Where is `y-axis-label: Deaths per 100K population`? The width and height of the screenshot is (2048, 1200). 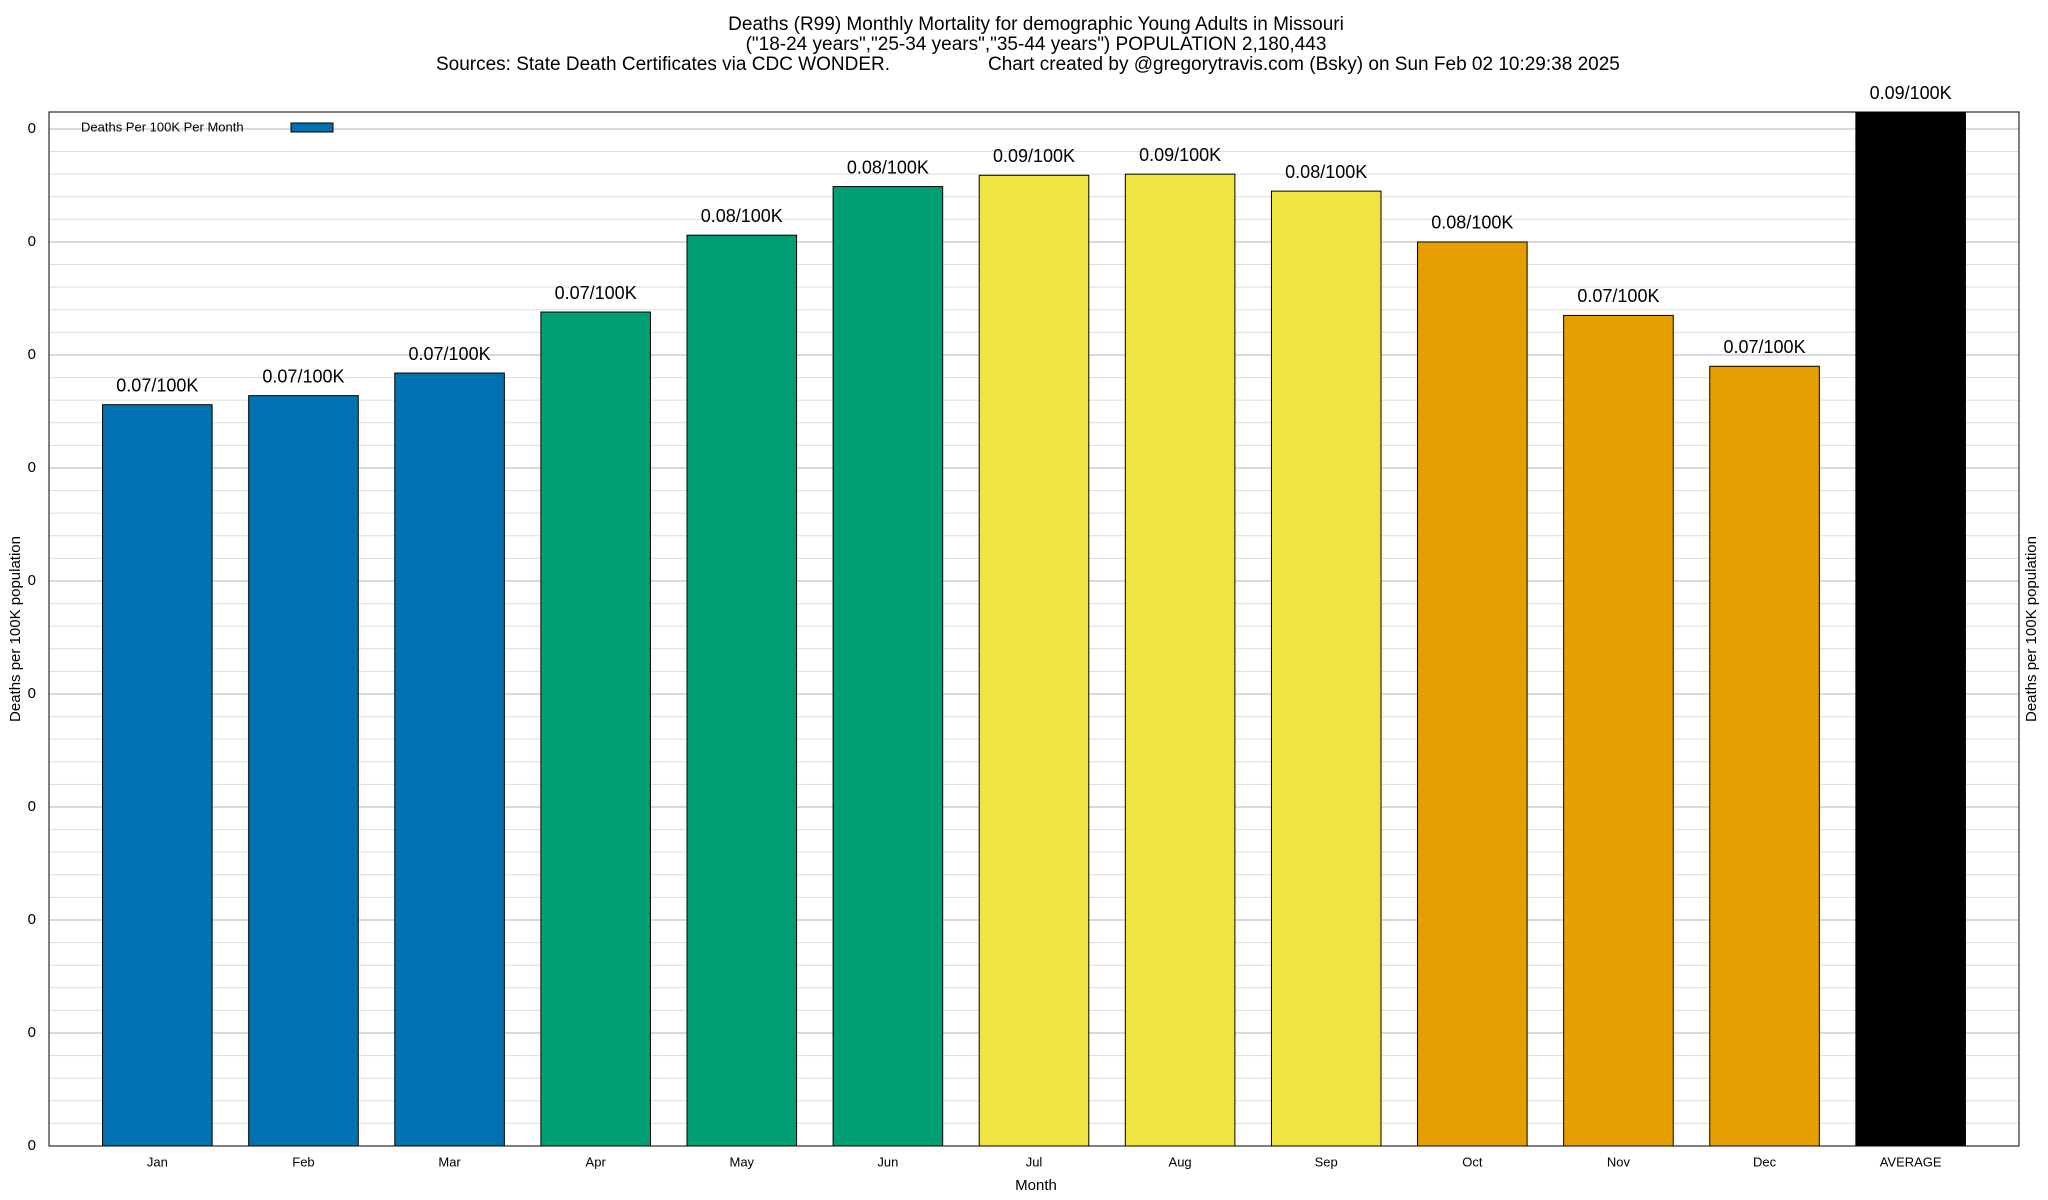
y-axis-label: Deaths per 100K population is located at coordinates (15, 629).